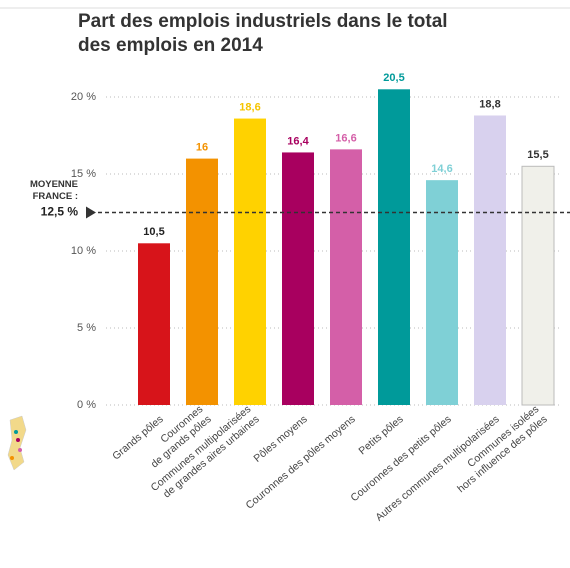 The image size is (570, 568). Describe the element at coordinates (489, 104) in the screenshot. I see `value-label: 18,8` at that location.